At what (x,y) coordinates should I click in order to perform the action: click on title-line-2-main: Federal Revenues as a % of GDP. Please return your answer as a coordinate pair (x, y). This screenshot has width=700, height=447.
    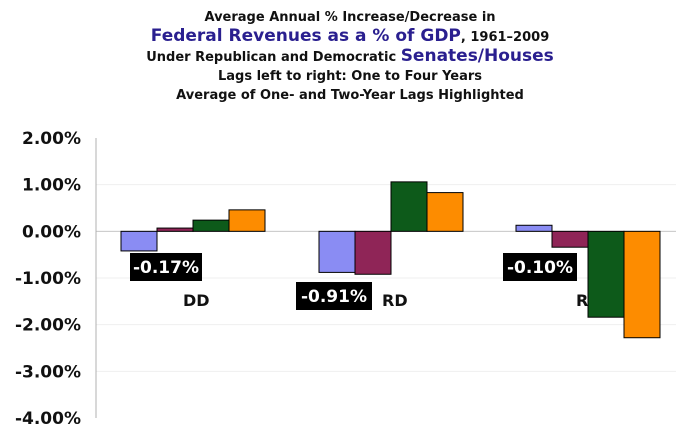
    Looking at the image, I should click on (305, 36).